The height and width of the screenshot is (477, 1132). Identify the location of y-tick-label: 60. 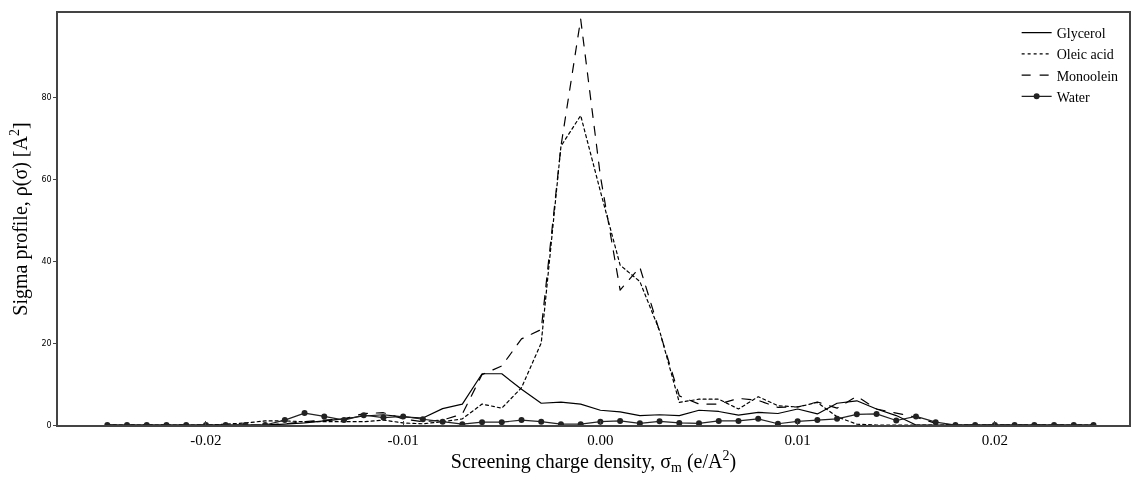
(46, 179).